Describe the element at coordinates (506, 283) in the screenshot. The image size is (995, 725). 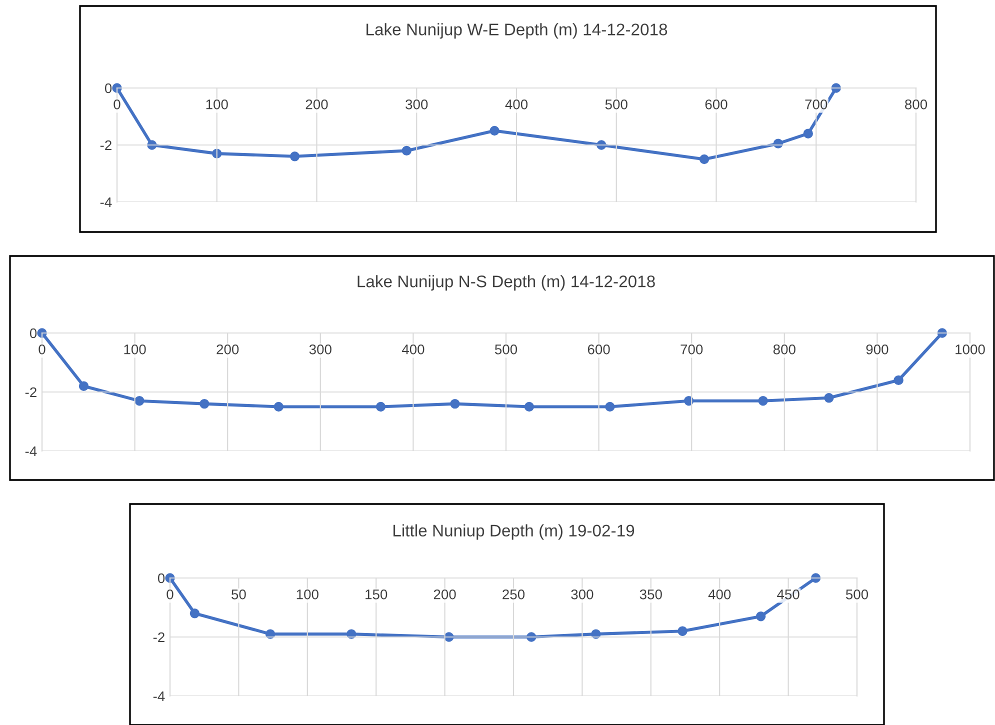
I see `chart-title: Lake Nunijup N-S Depth (m) 14-12-2018` at that location.